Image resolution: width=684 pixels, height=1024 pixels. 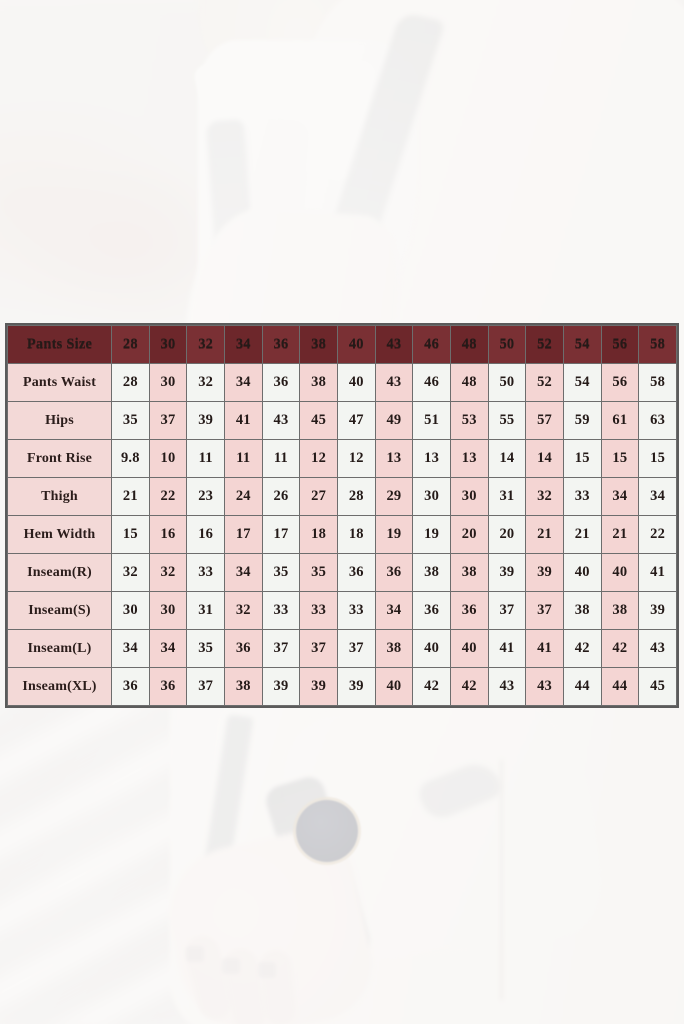 I want to click on measurement-cell: 16, so click(x=168, y=534).